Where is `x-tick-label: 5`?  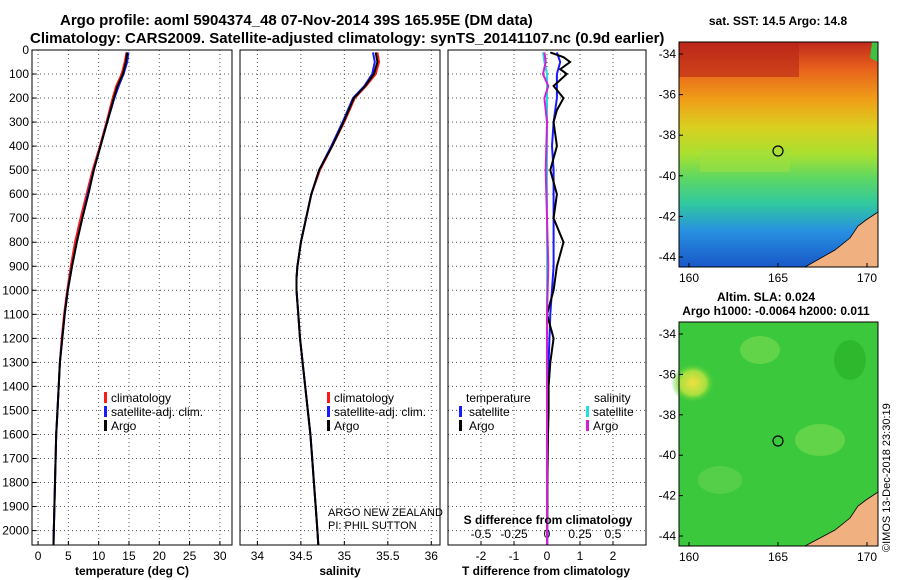
x-tick-label: 5 is located at coordinates (68, 556).